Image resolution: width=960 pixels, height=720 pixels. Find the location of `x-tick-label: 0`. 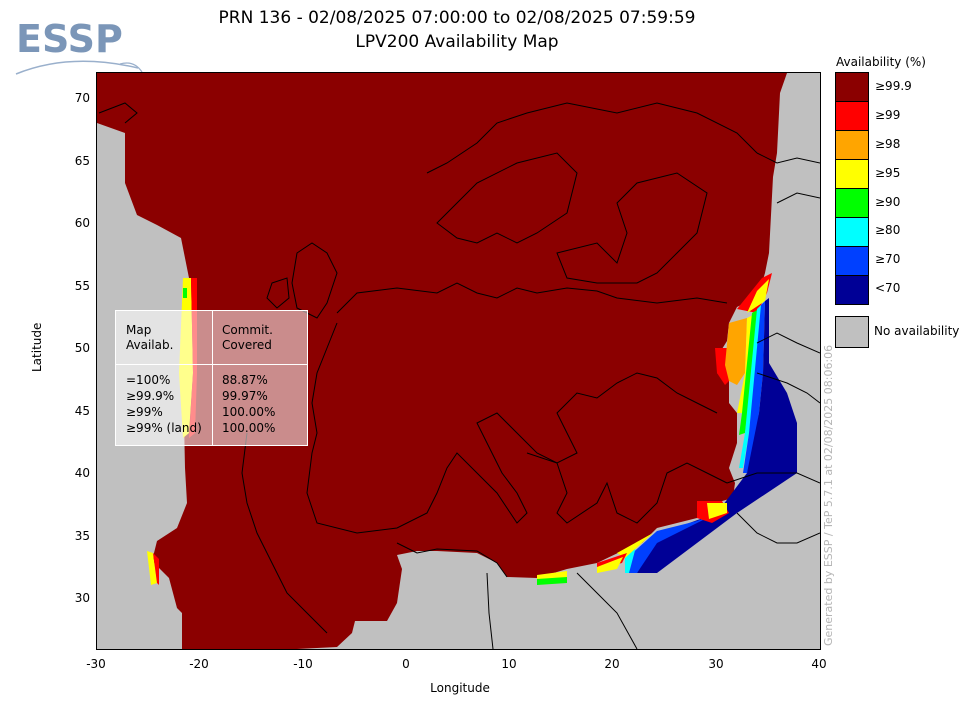

x-tick-label: 0 is located at coordinates (406, 664).